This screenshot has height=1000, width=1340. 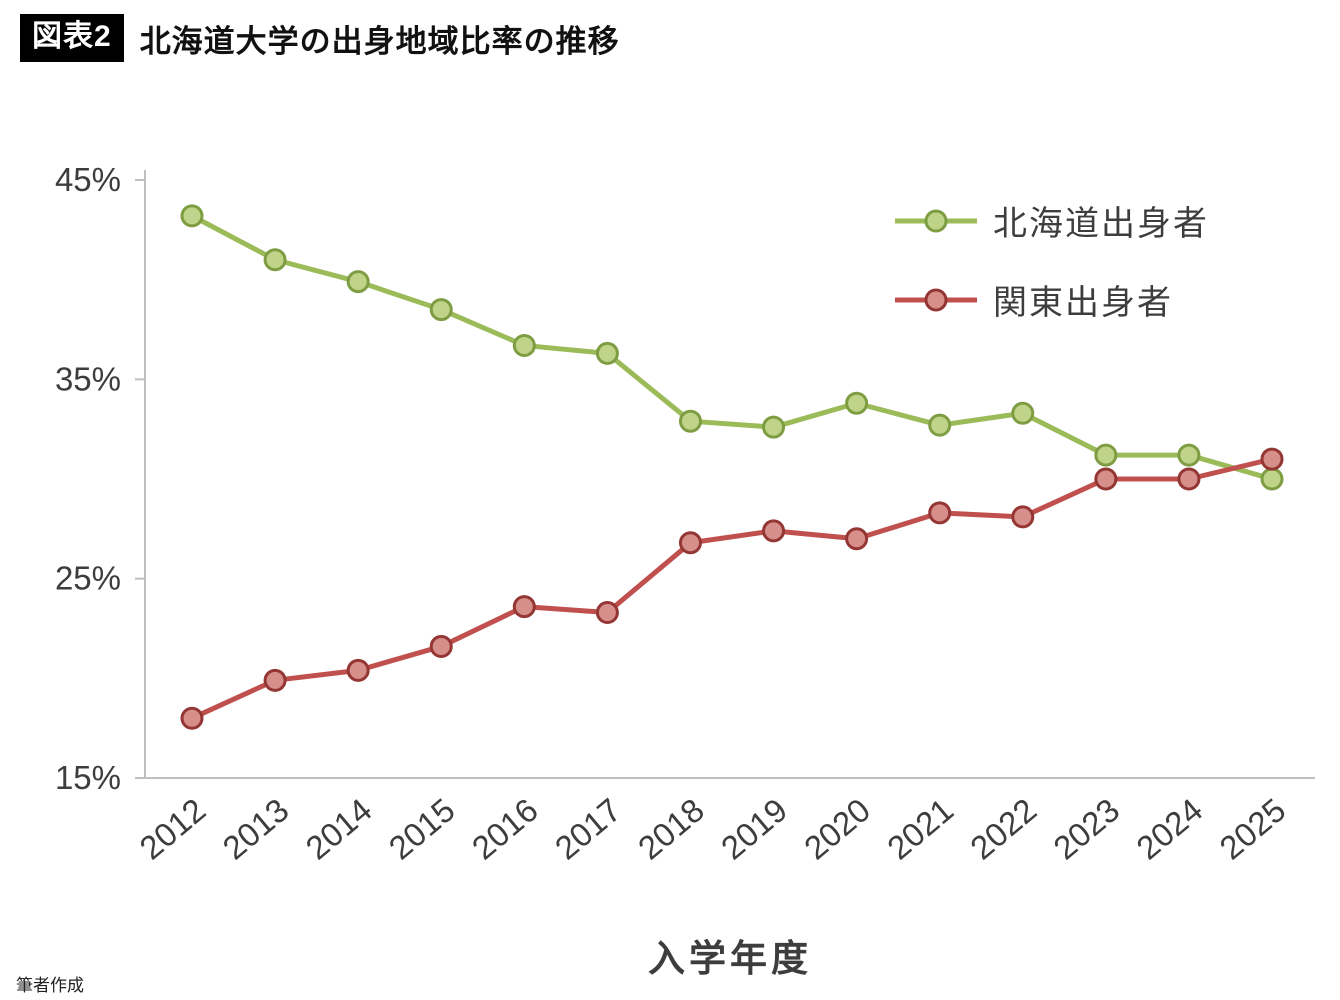 What do you see at coordinates (1252, 829) in the screenshot?
I see `x-tick-label: 2025` at bounding box center [1252, 829].